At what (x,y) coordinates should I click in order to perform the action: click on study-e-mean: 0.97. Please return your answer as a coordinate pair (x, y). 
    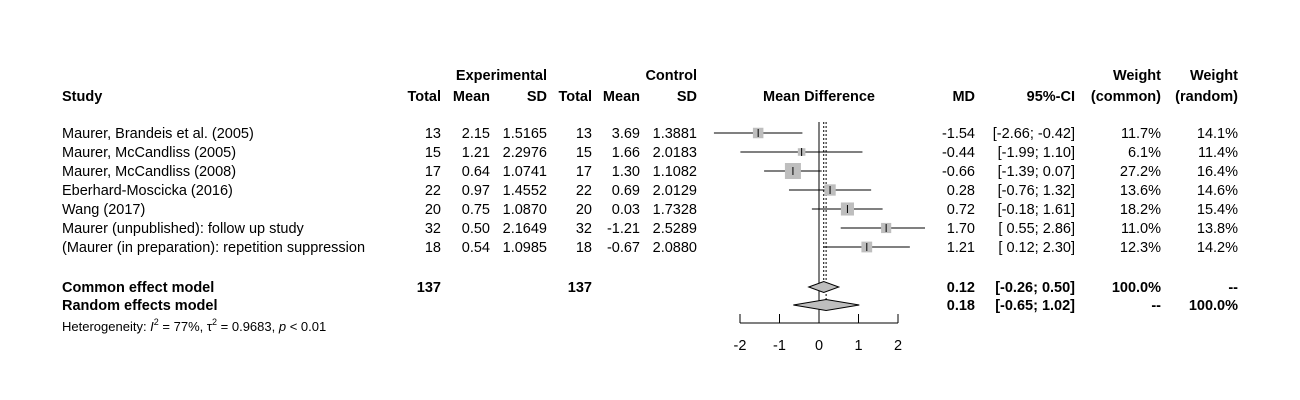
    Looking at the image, I should click on (476, 191).